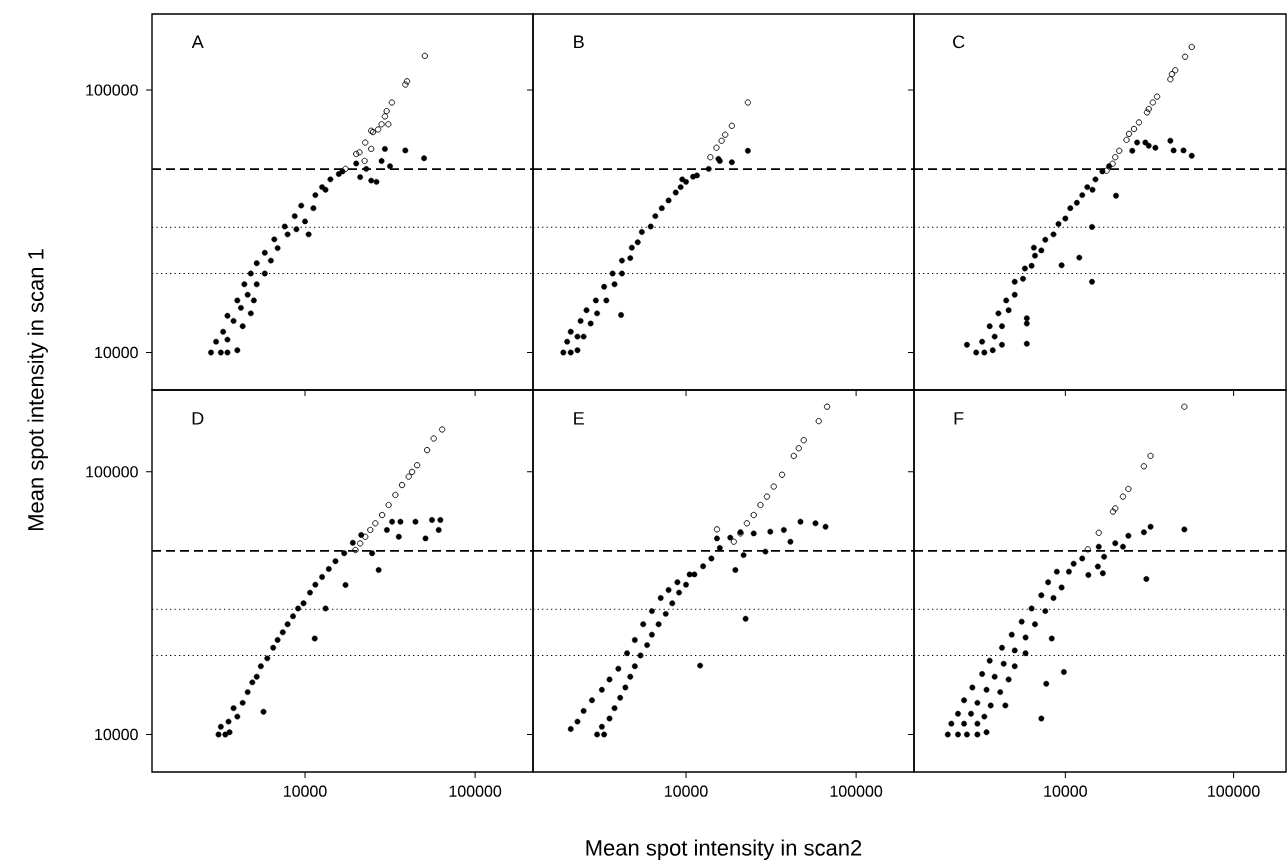  Describe the element at coordinates (37, 390) in the screenshot. I see `y-axis-title: Mean spot intensity in scan 1` at that location.